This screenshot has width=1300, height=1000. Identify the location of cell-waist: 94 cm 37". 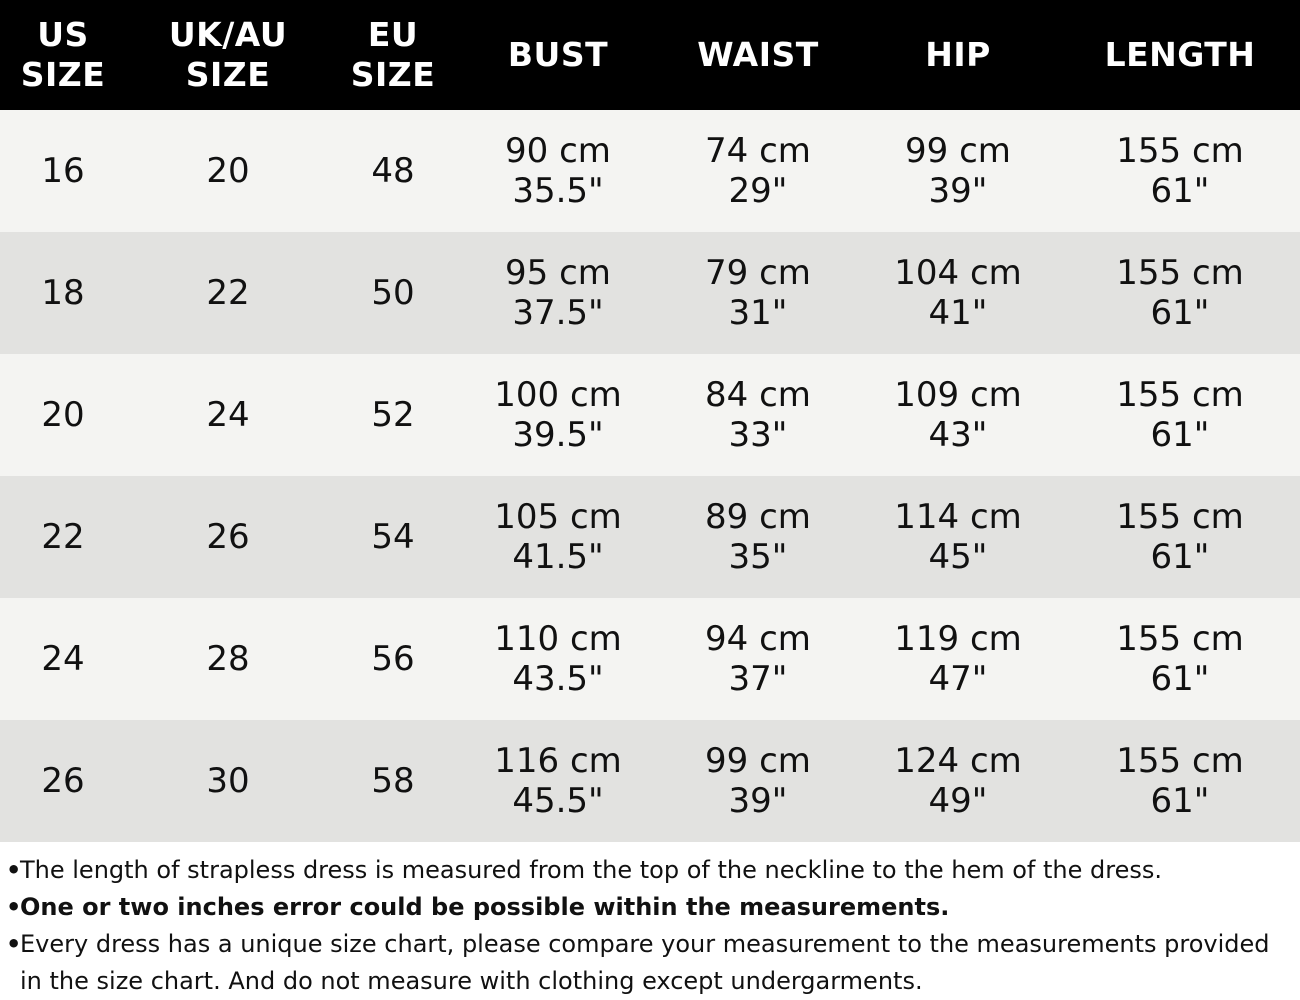
(758, 659).